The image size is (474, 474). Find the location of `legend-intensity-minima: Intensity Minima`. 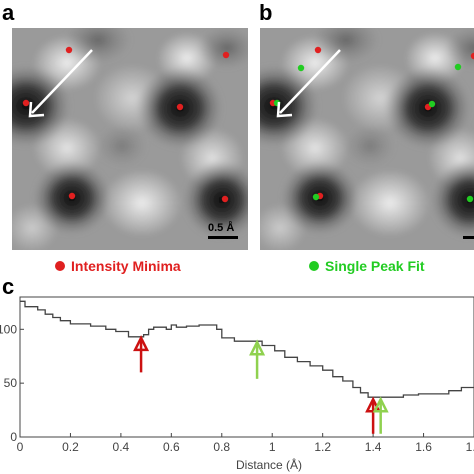

legend-intensity-minima: Intensity Minima is located at coordinates (118, 266).